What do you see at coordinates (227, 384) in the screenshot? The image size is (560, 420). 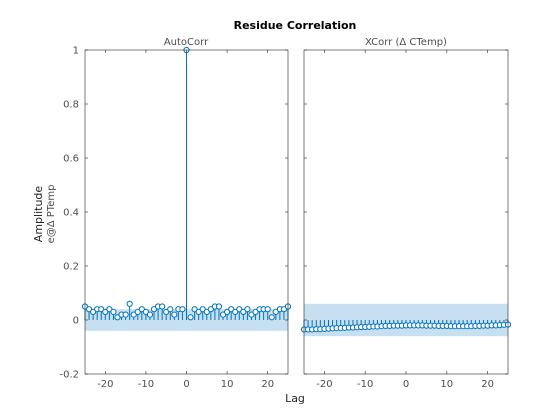 I see `autocorr-xtick-label: 10` at bounding box center [227, 384].